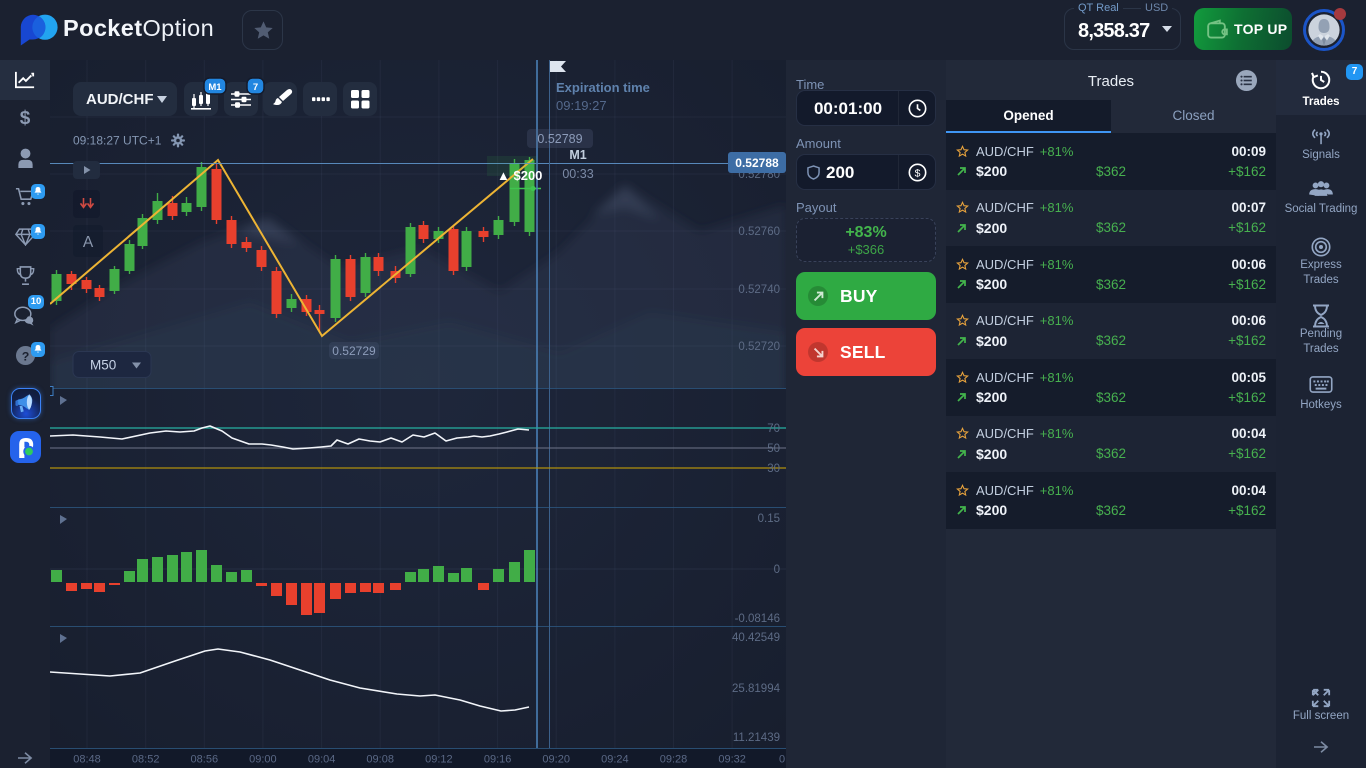  Describe the element at coordinates (581, 105) in the screenshot. I see `svg-text: 09:19:27` at that location.